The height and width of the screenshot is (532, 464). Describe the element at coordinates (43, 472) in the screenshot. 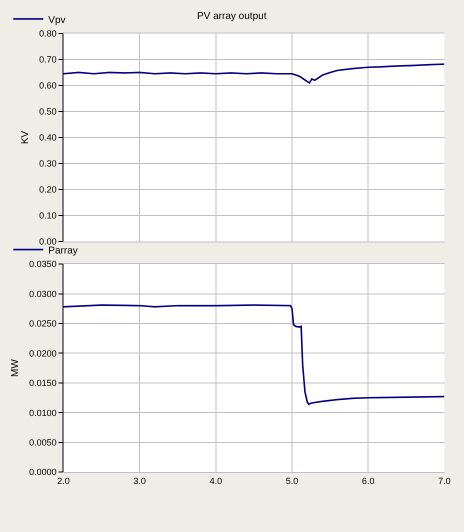

I see `y-tick-label: 0.0000` at that location.